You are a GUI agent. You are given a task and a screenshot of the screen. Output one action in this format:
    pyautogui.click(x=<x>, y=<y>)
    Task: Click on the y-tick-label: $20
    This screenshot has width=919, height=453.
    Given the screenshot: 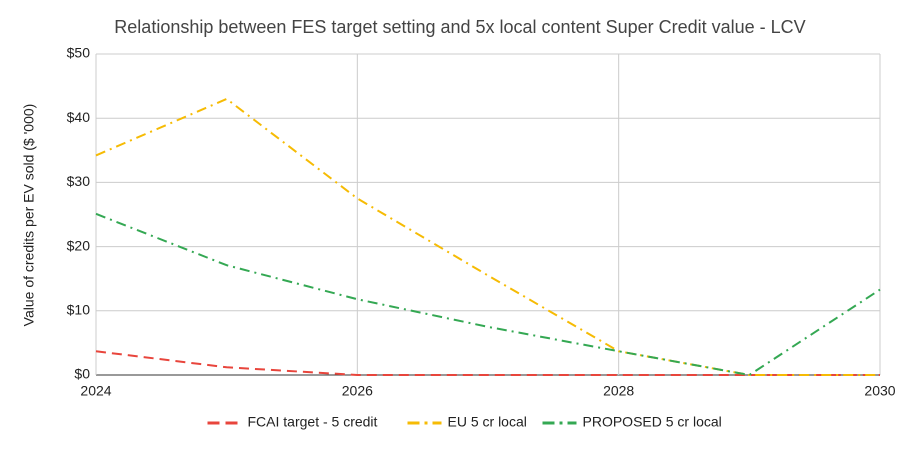 What is the action you would take?
    pyautogui.click(x=79, y=245)
    